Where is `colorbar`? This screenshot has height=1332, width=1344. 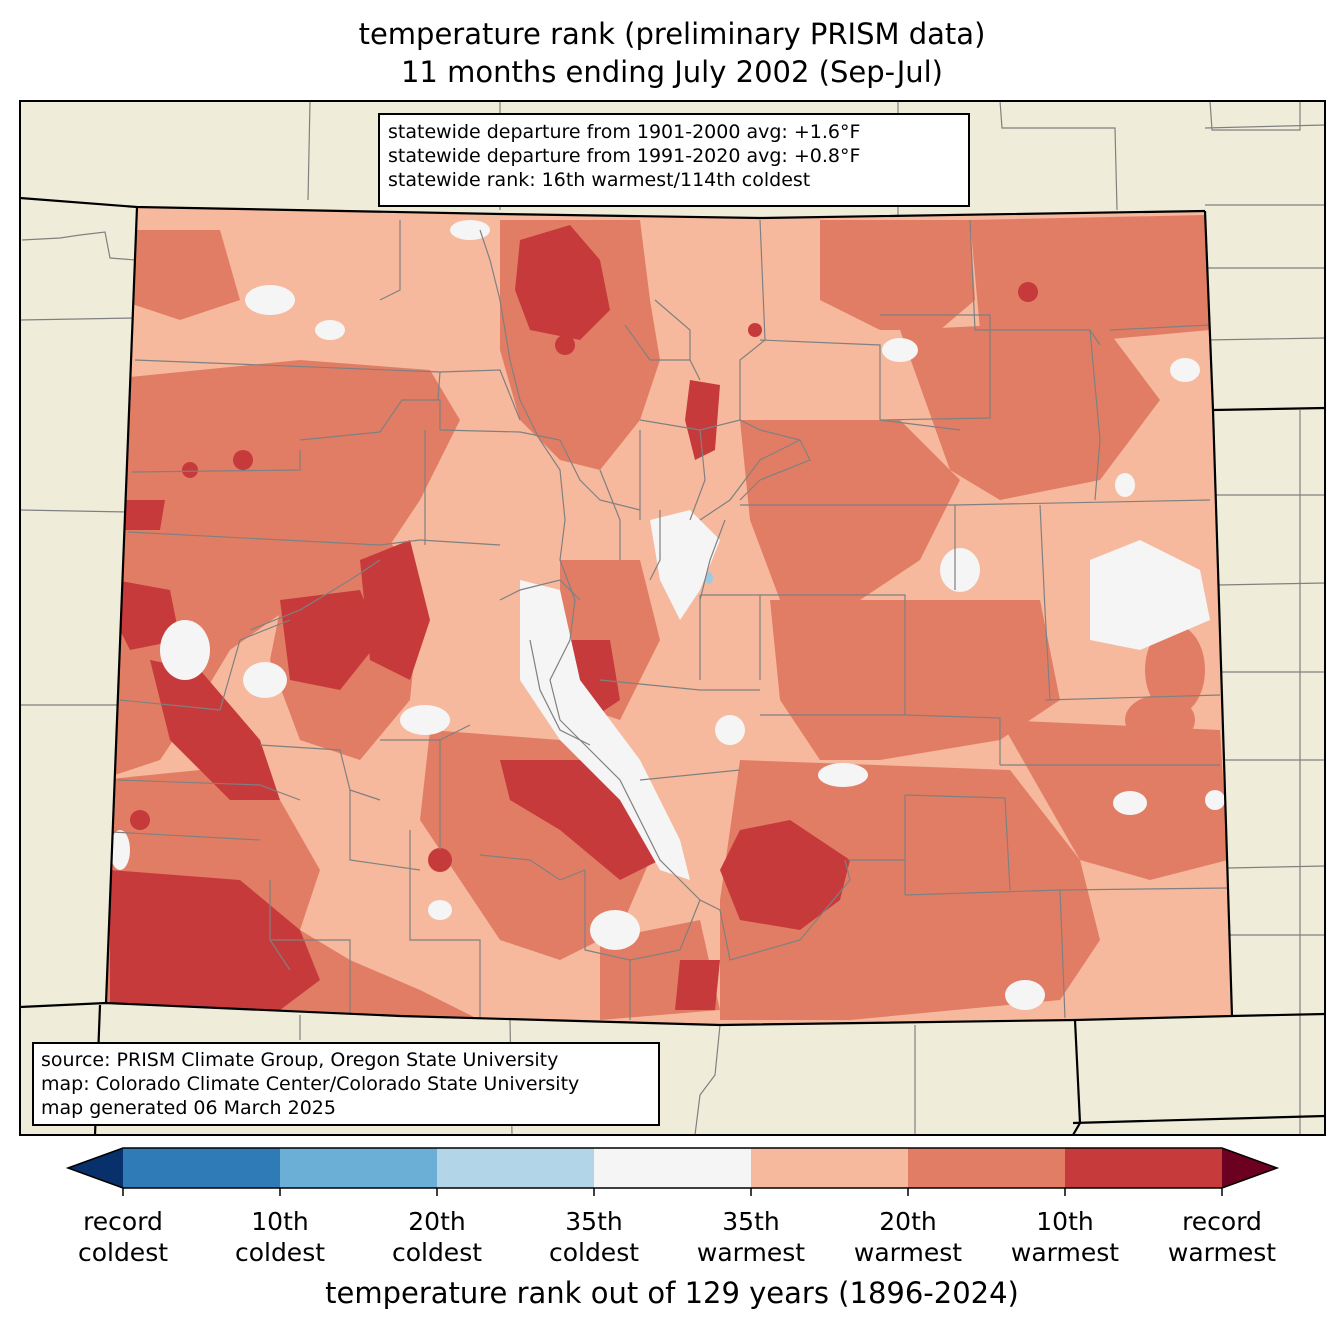 colorbar is located at coordinates (672, 1171).